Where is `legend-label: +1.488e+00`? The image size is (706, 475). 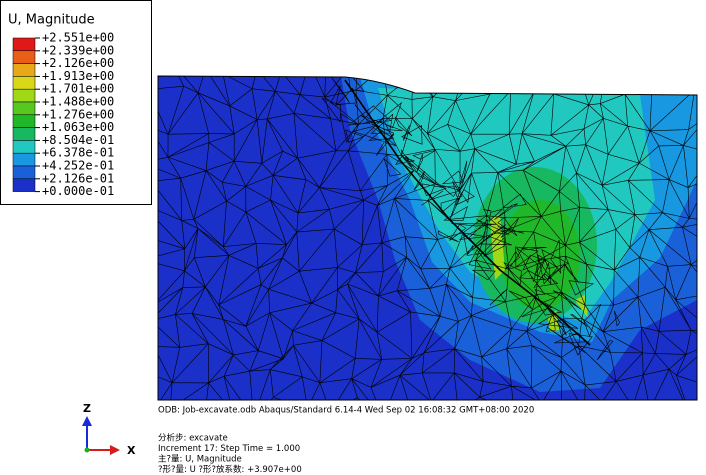 legend-label: +1.488e+00 is located at coordinates (78, 102).